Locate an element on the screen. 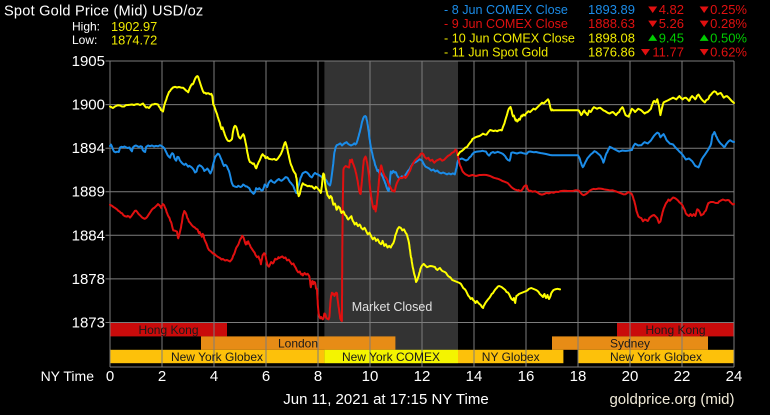 The height and width of the screenshot is (415, 770). svg-text: 0.28% is located at coordinates (728, 23).